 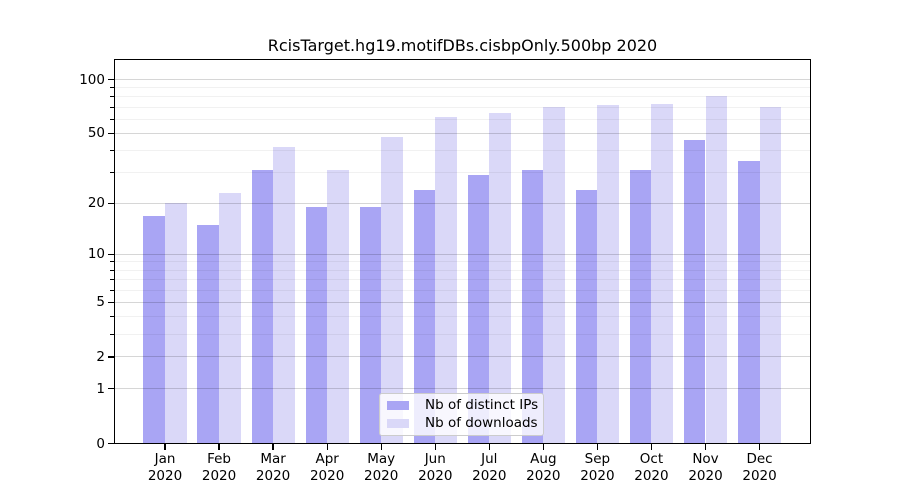 I want to click on bar-nb-of-downloads-jun-2020, so click(x=446, y=280).